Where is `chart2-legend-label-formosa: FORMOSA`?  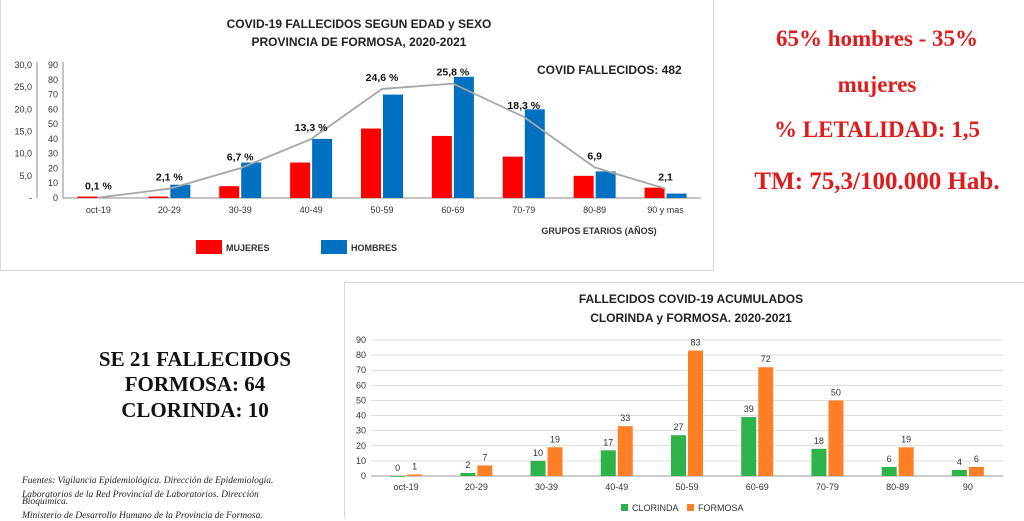 chart2-legend-label-formosa: FORMOSA is located at coordinates (721, 508).